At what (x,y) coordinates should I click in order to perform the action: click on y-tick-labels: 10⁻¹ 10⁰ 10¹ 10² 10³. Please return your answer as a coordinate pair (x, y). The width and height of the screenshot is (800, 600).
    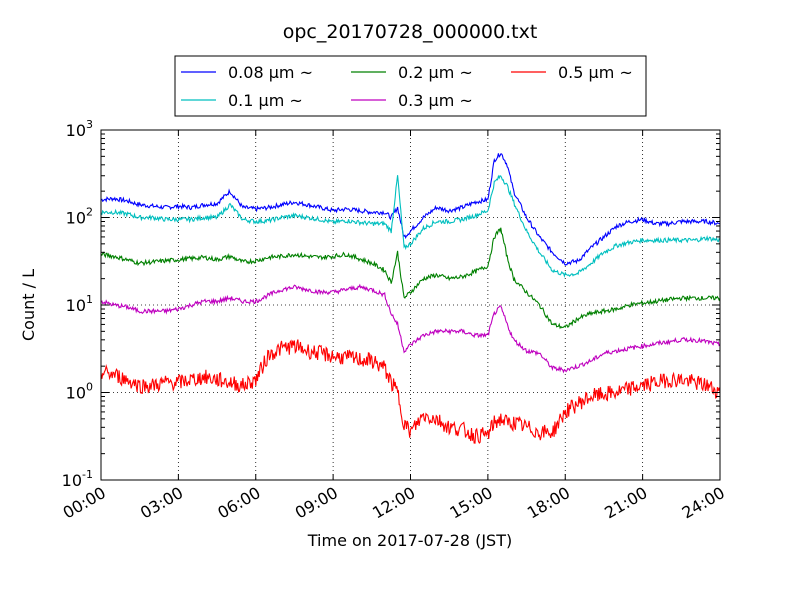
    Looking at the image, I should click on (77, 304).